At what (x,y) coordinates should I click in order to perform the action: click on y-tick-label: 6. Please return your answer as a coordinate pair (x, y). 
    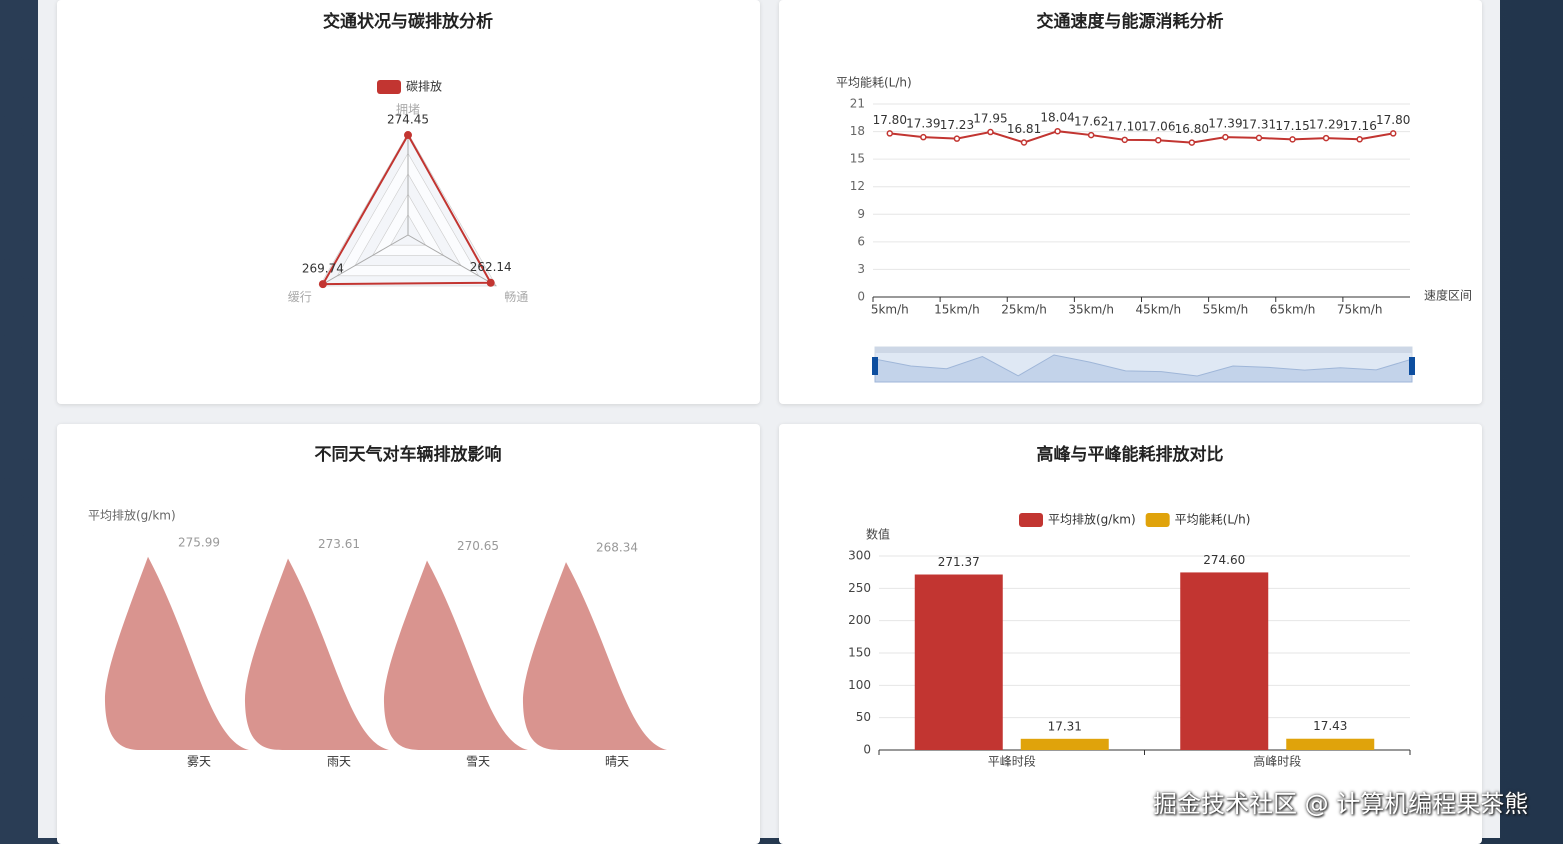
    Looking at the image, I should click on (861, 241).